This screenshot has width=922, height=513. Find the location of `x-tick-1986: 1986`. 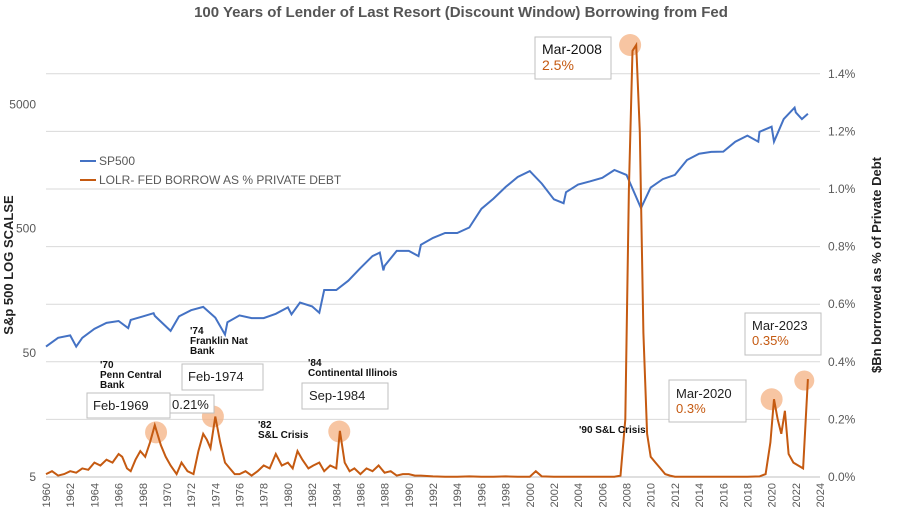

x-tick-1986: 1986 is located at coordinates (361, 495).